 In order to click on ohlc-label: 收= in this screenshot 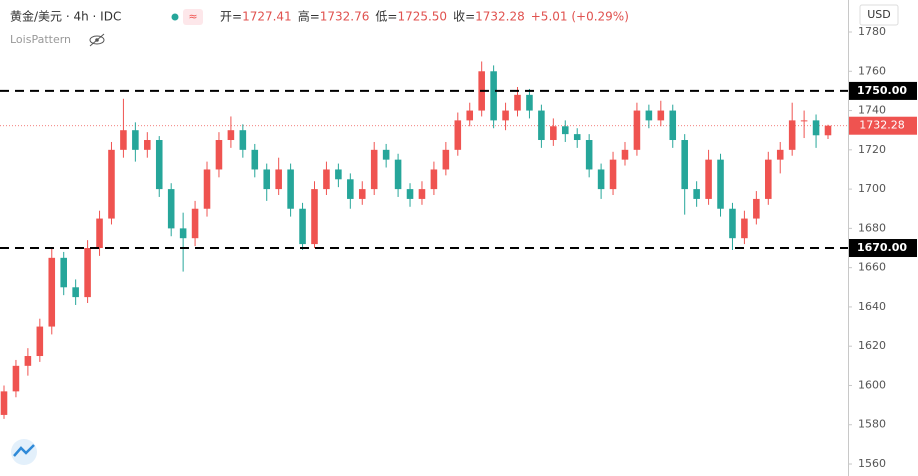, I will do `click(464, 17)`.